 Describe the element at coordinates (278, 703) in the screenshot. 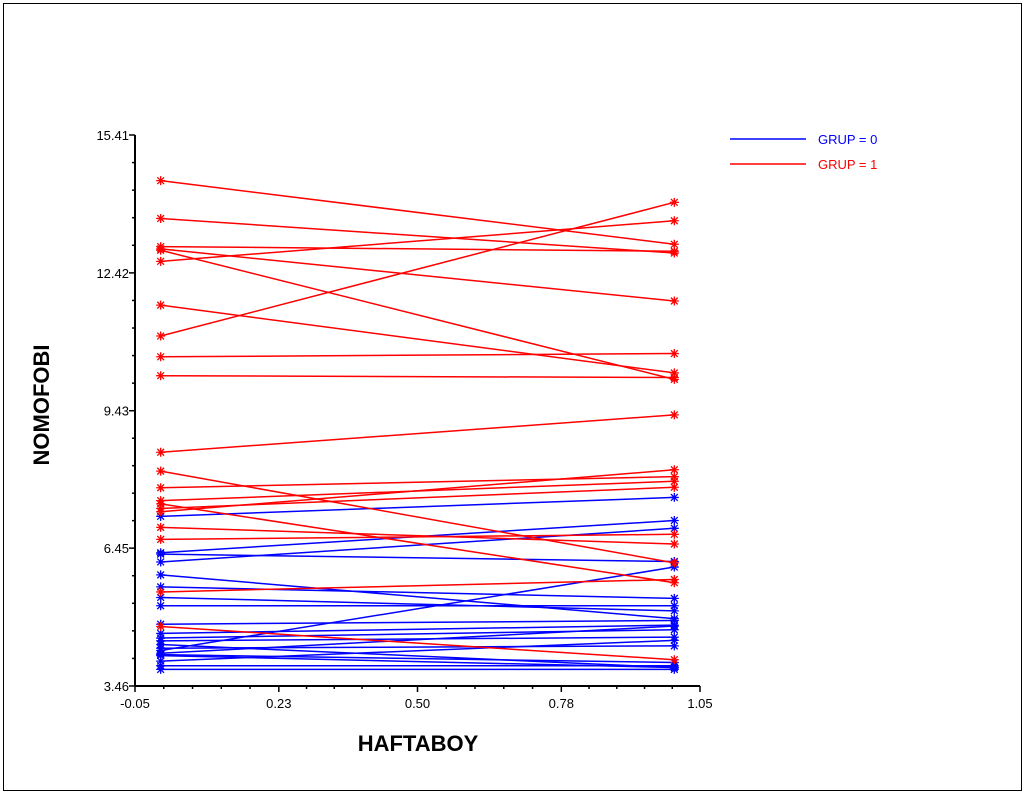

I see `x-tick-label: 0.23` at that location.